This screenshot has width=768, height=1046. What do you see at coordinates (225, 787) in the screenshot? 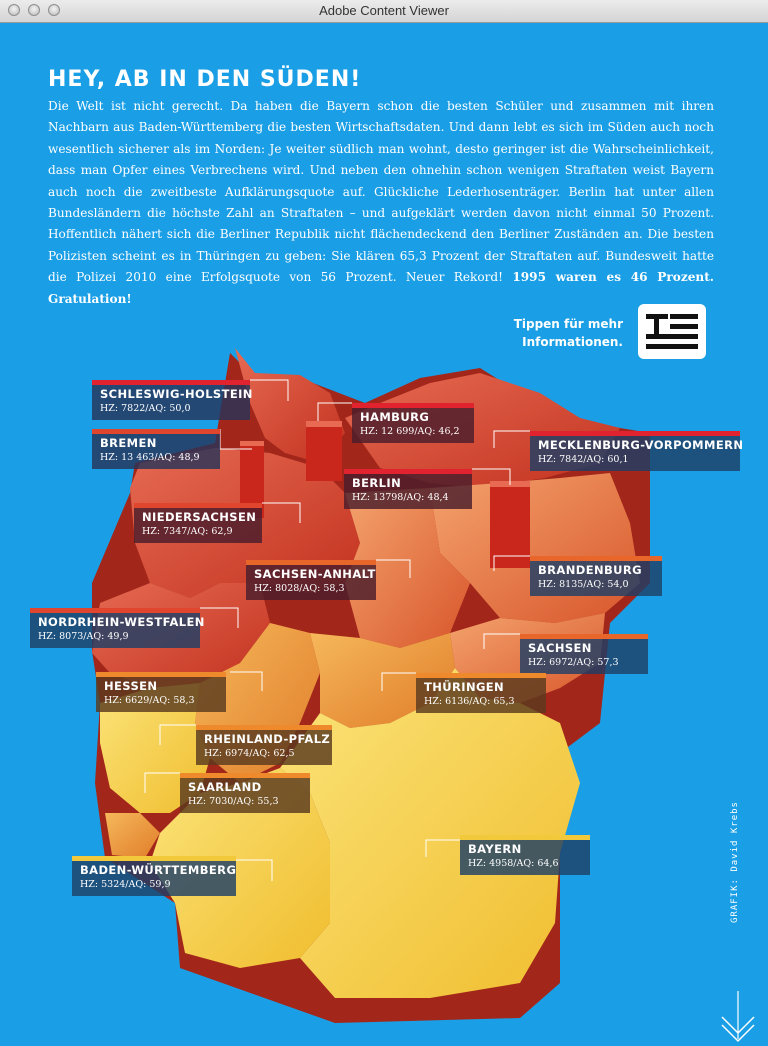
I see `region-name: SAARLAND` at bounding box center [225, 787].